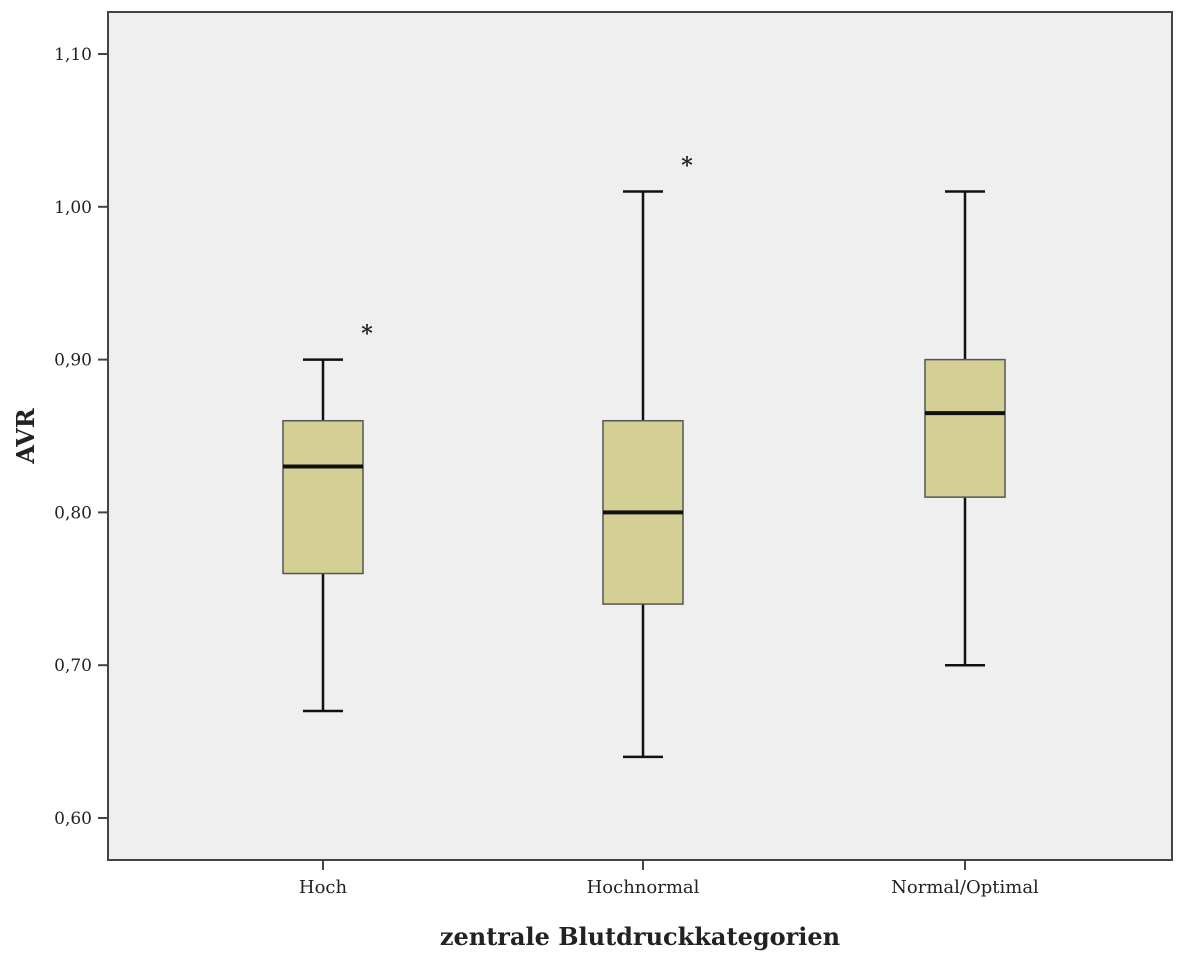  Describe the element at coordinates (965, 887) in the screenshot. I see `x-tick-label: Normal/Optimal` at that location.